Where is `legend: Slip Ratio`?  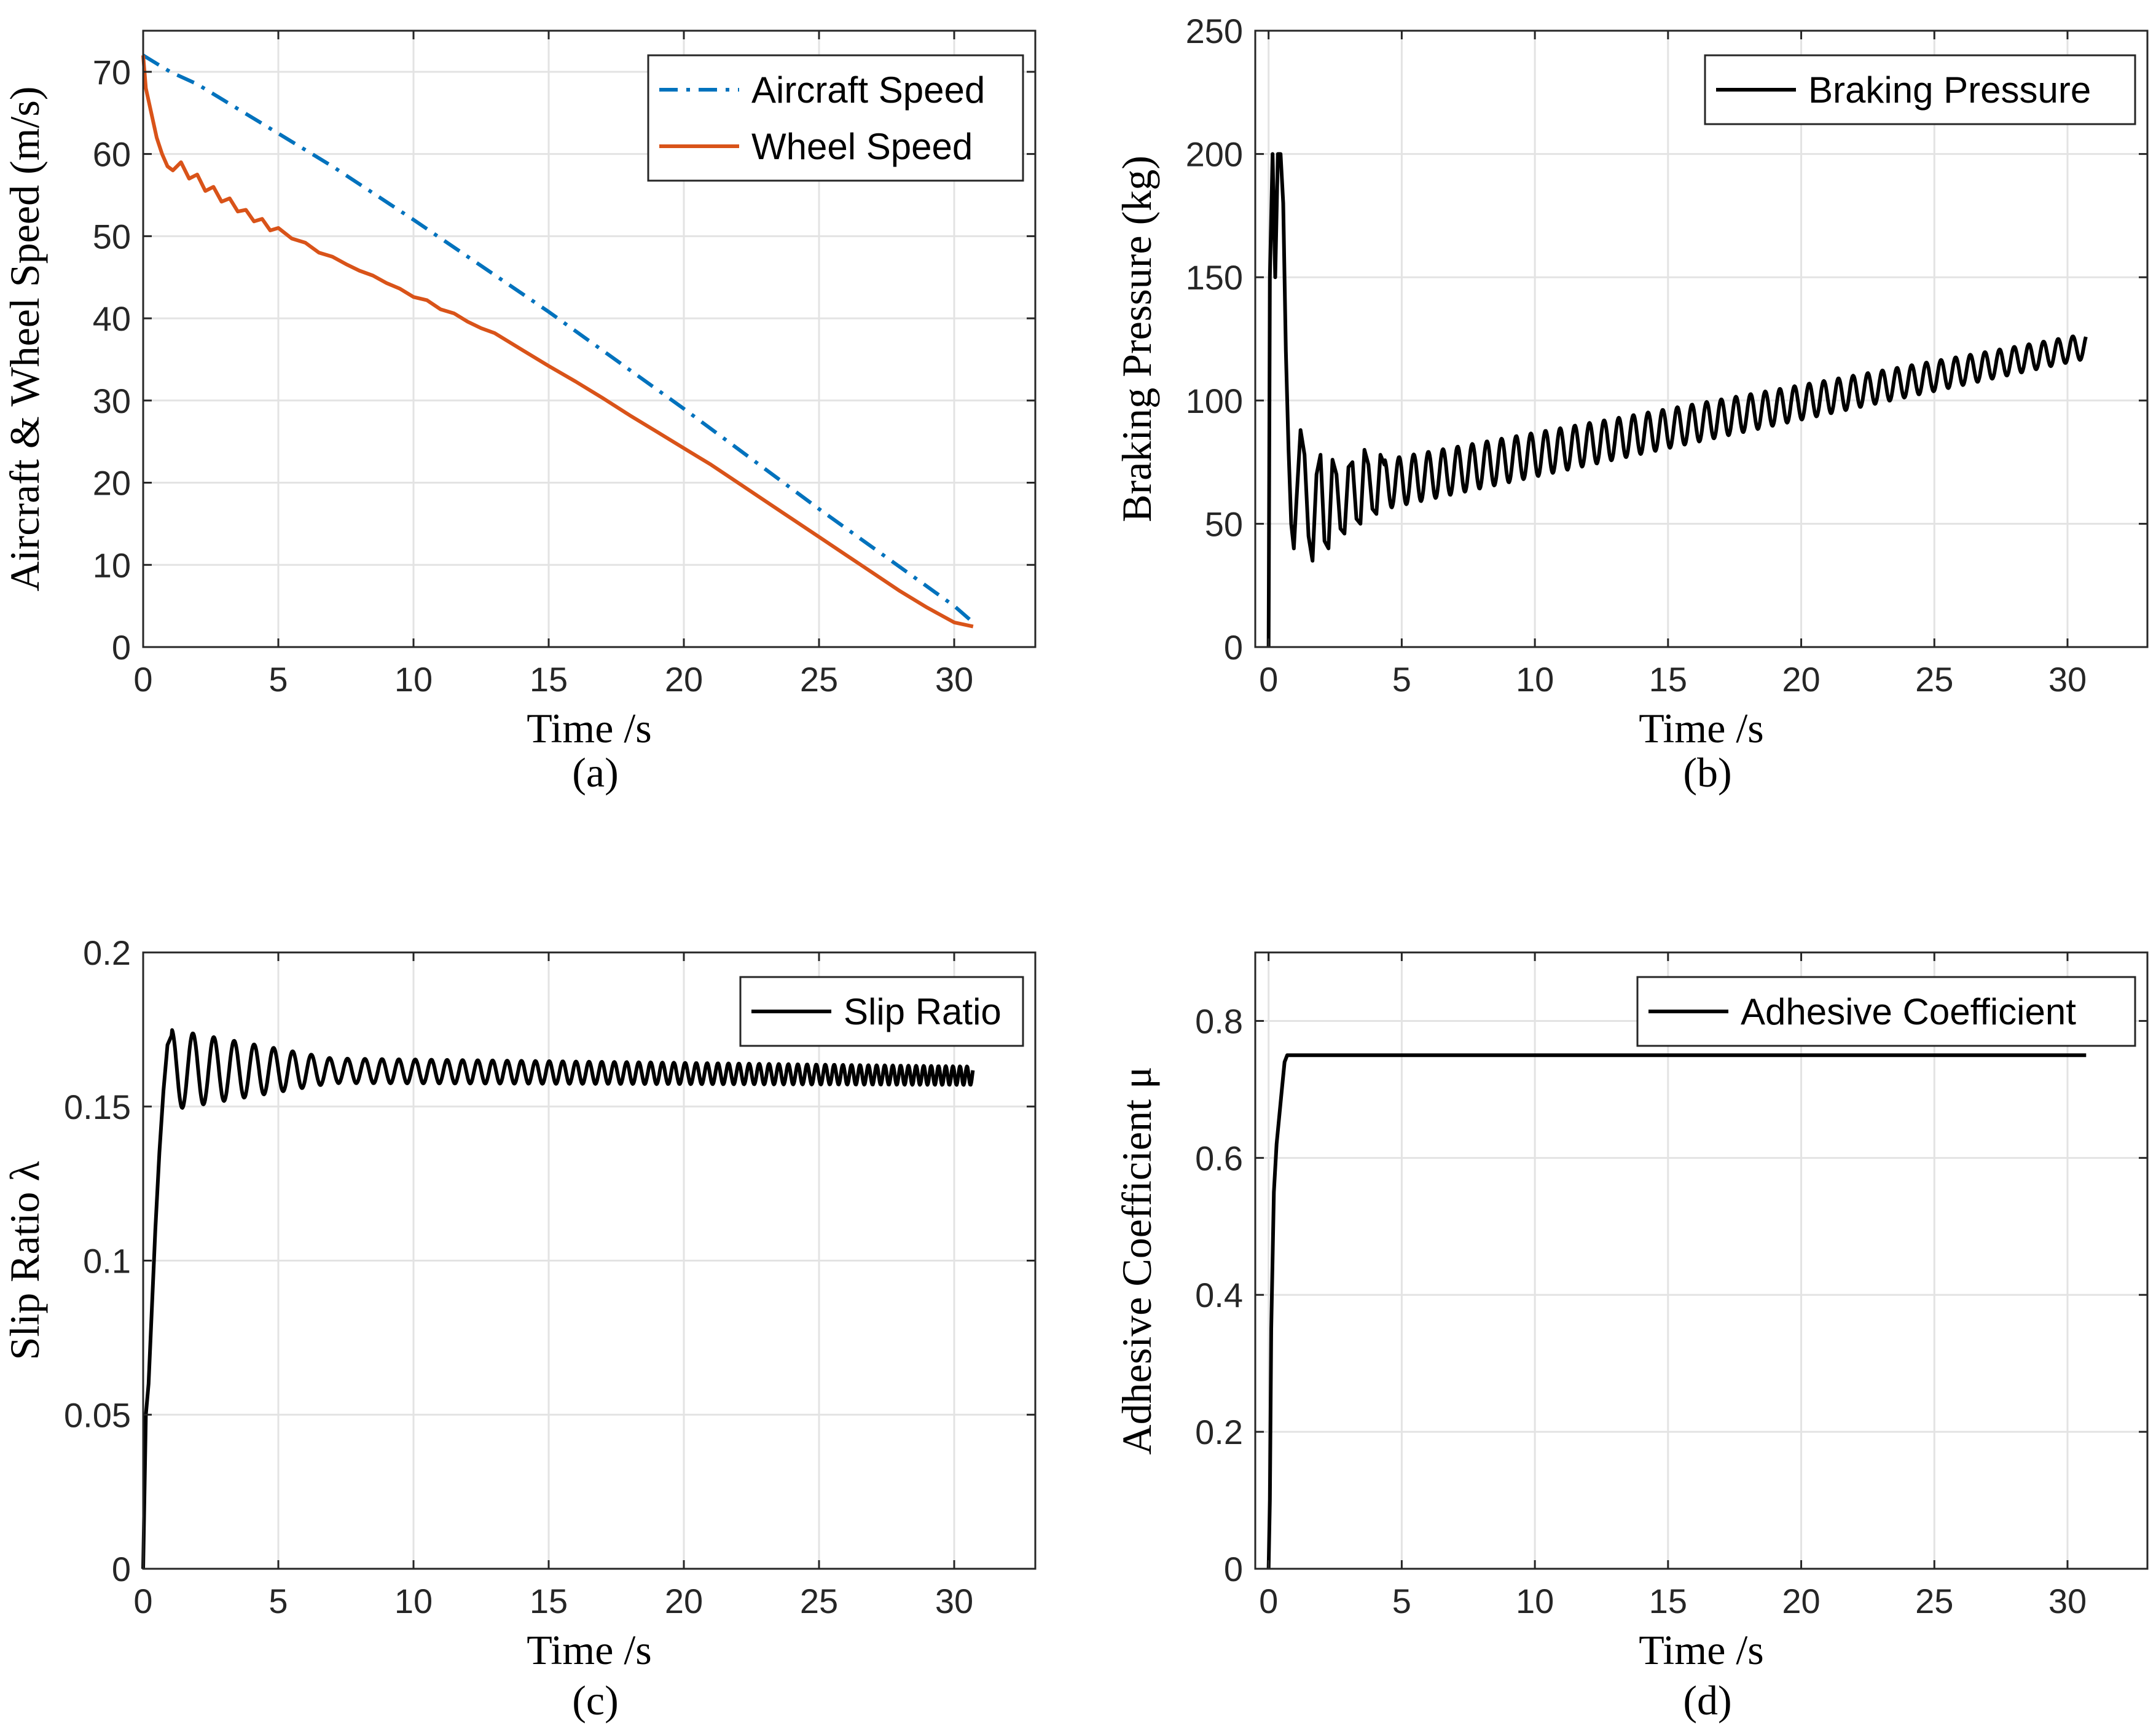 legend: Slip Ratio is located at coordinates (881, 1012).